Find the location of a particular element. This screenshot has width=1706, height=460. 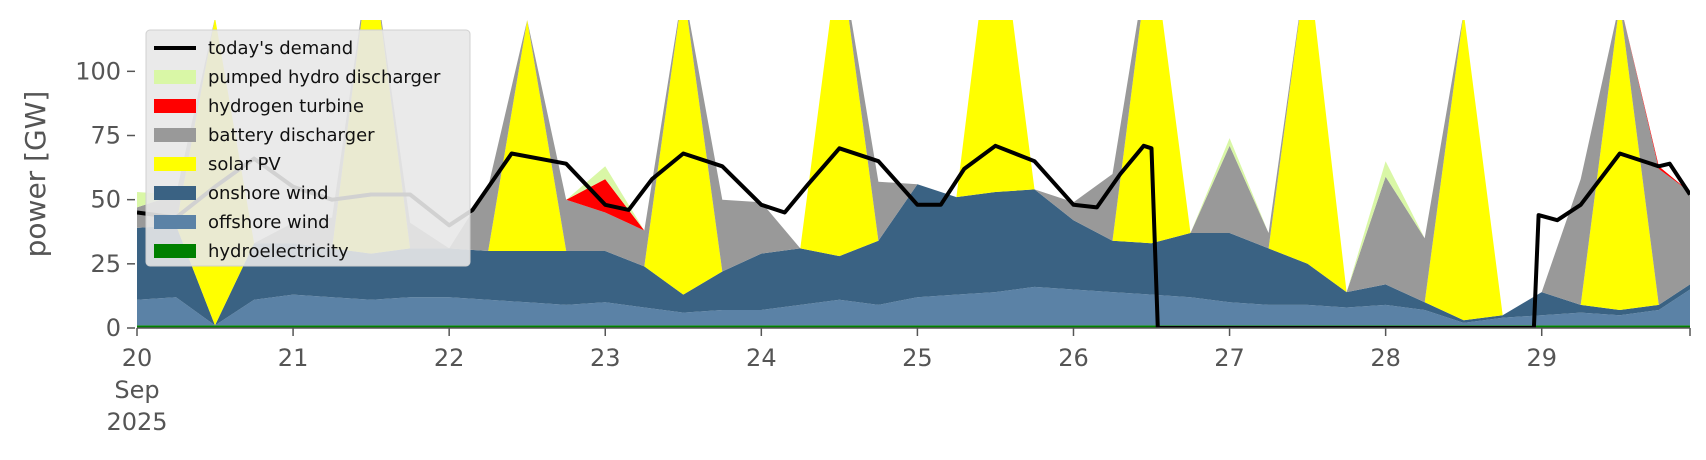

x-tick-label: 22 is located at coordinates (449, 358).